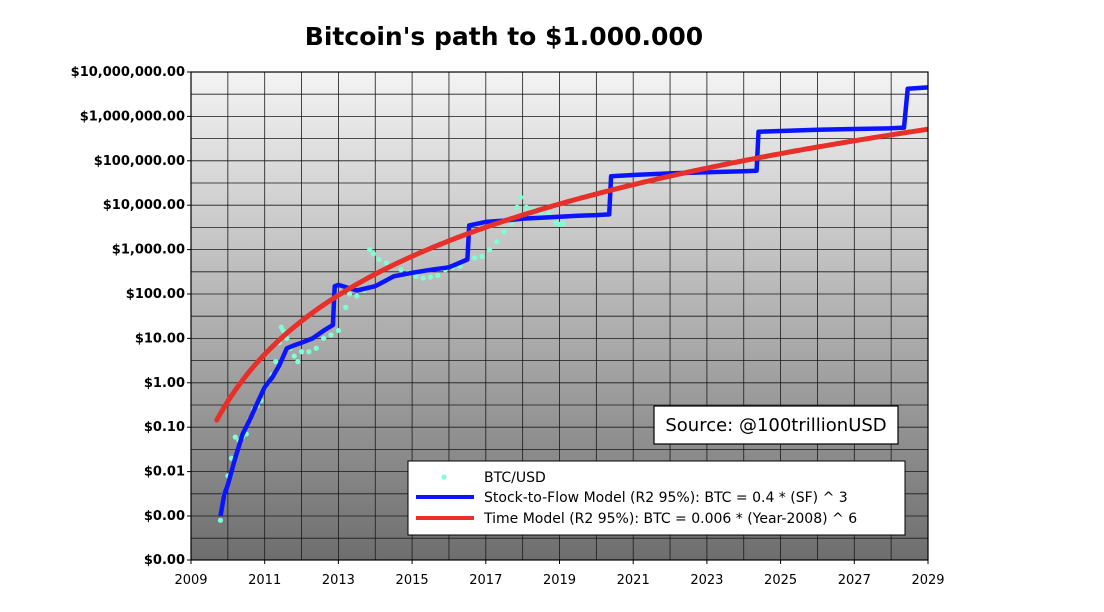 The image size is (1104, 612). I want to click on x-tick-label: 2023, so click(706, 580).